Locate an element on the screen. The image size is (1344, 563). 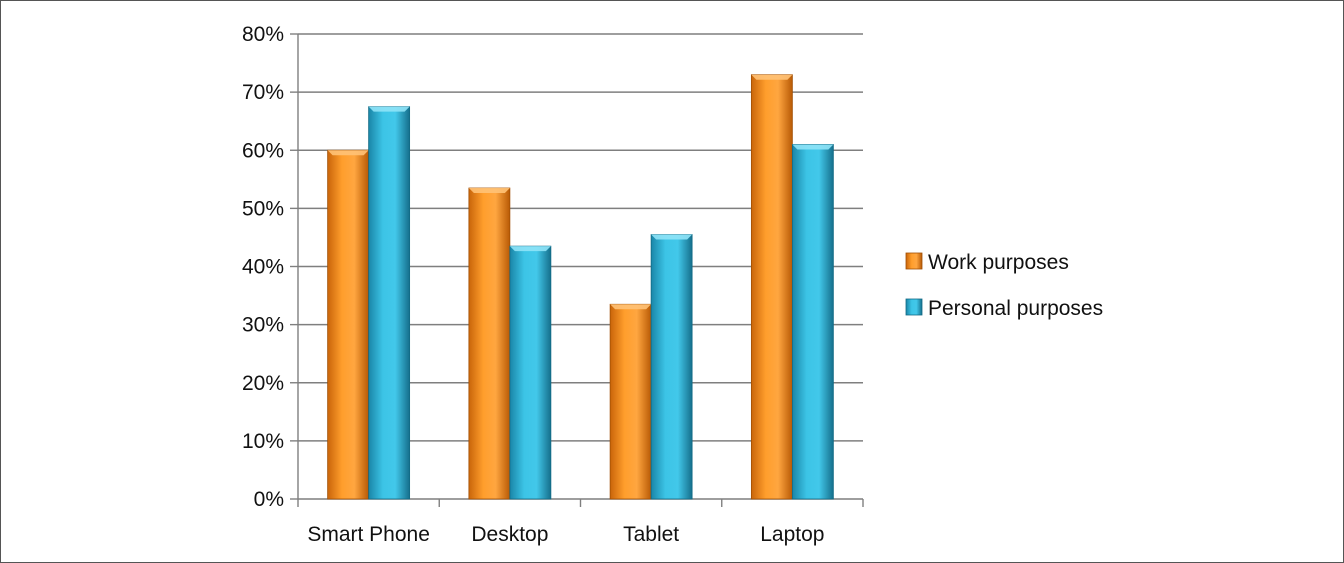
y-tick-label: 10% is located at coordinates (263, 441).